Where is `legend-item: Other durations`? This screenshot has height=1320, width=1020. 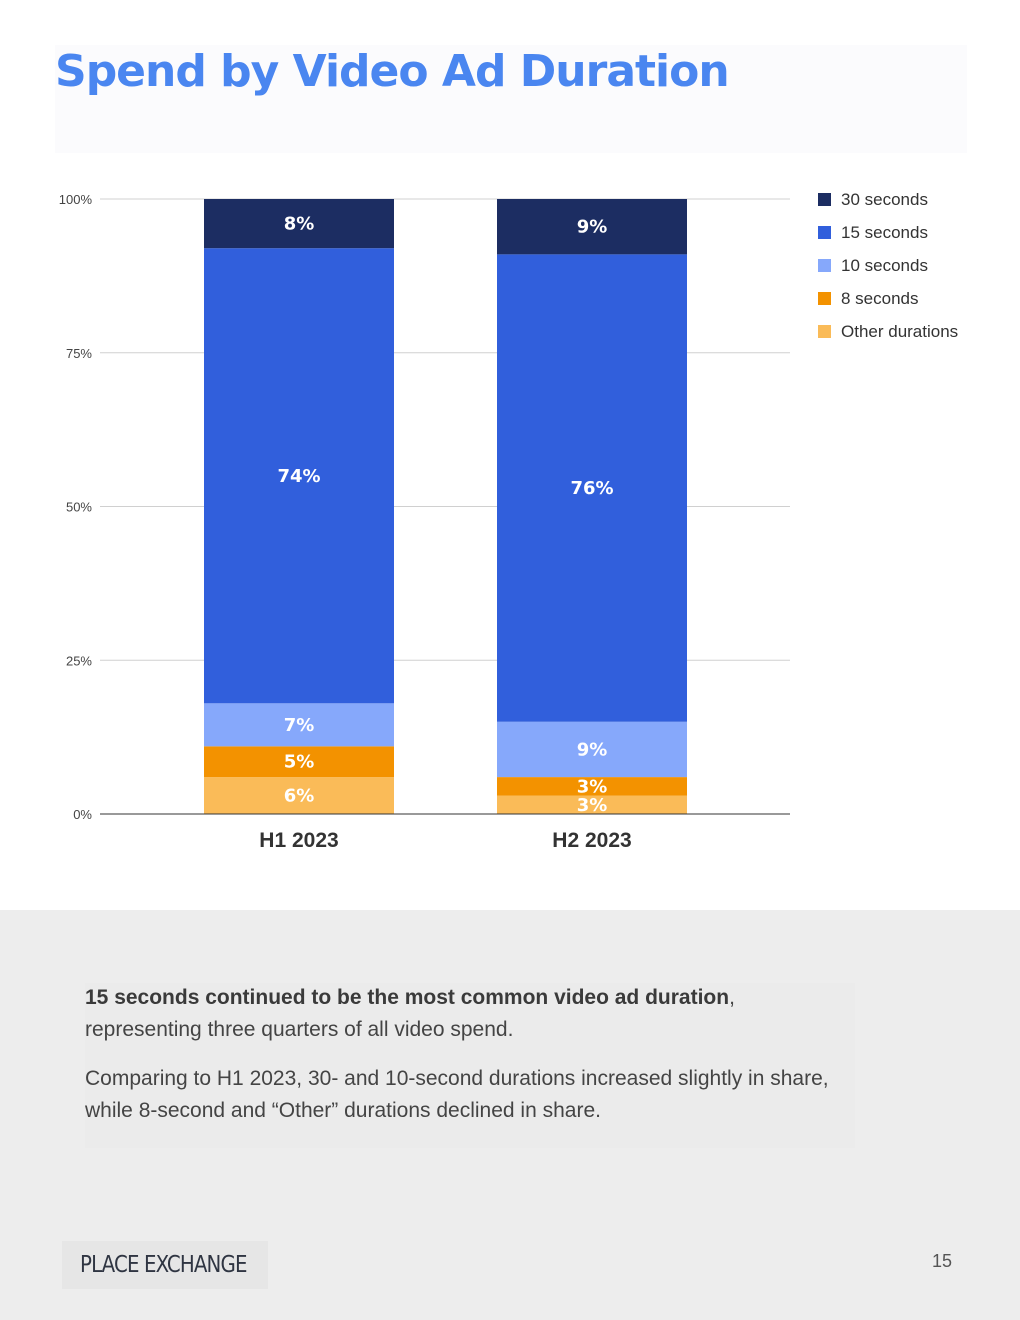 legend-item: Other durations is located at coordinates (913, 337).